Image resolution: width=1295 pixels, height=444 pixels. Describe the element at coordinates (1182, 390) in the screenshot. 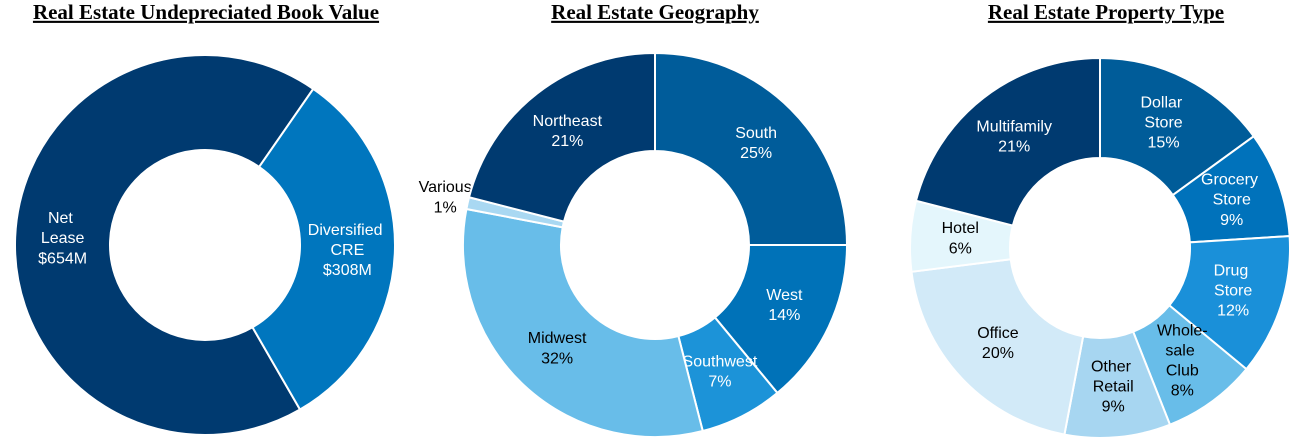

I see `slice-value: 8%` at that location.